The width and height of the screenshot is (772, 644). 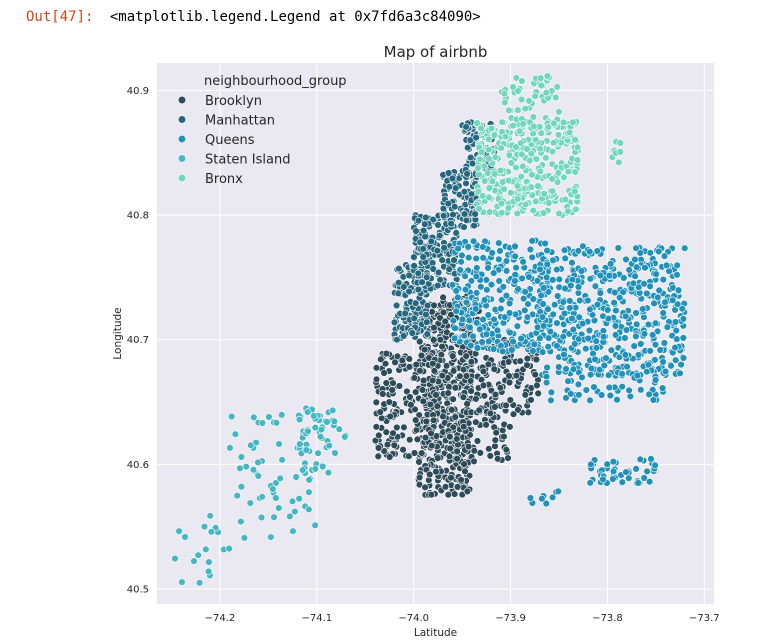 I want to click on x-axis-label: Latitude, so click(x=435, y=633).